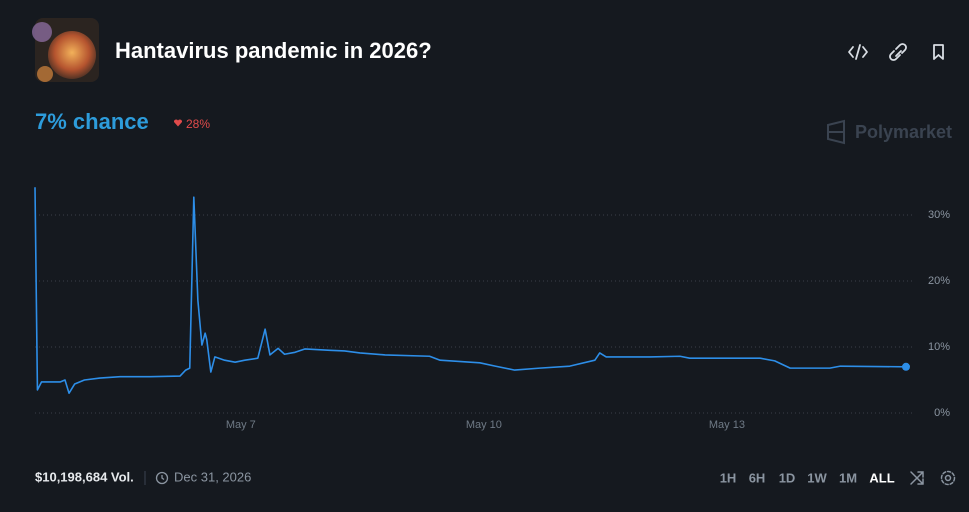  I want to click on range-selector: 1H 6H 1D 1W 1M ALL, so click(807, 477).